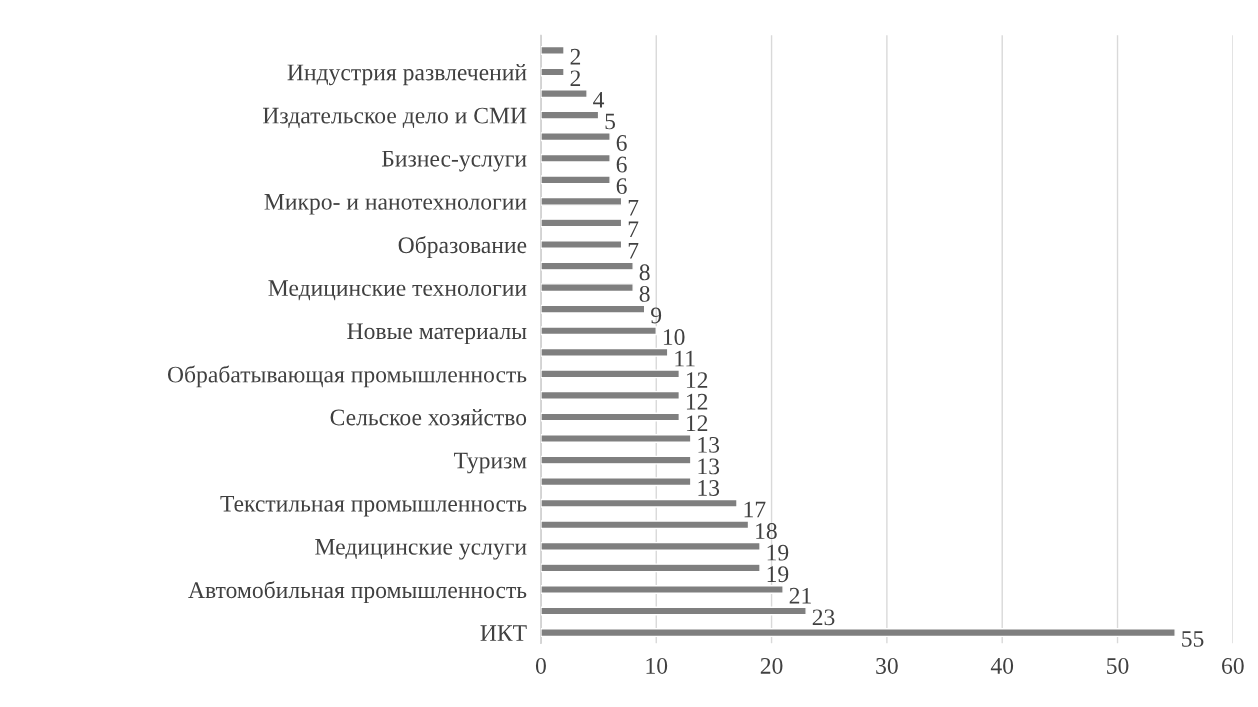  Describe the element at coordinates (503, 633) in the screenshot. I see `y-tick-label: ИКТ` at that location.